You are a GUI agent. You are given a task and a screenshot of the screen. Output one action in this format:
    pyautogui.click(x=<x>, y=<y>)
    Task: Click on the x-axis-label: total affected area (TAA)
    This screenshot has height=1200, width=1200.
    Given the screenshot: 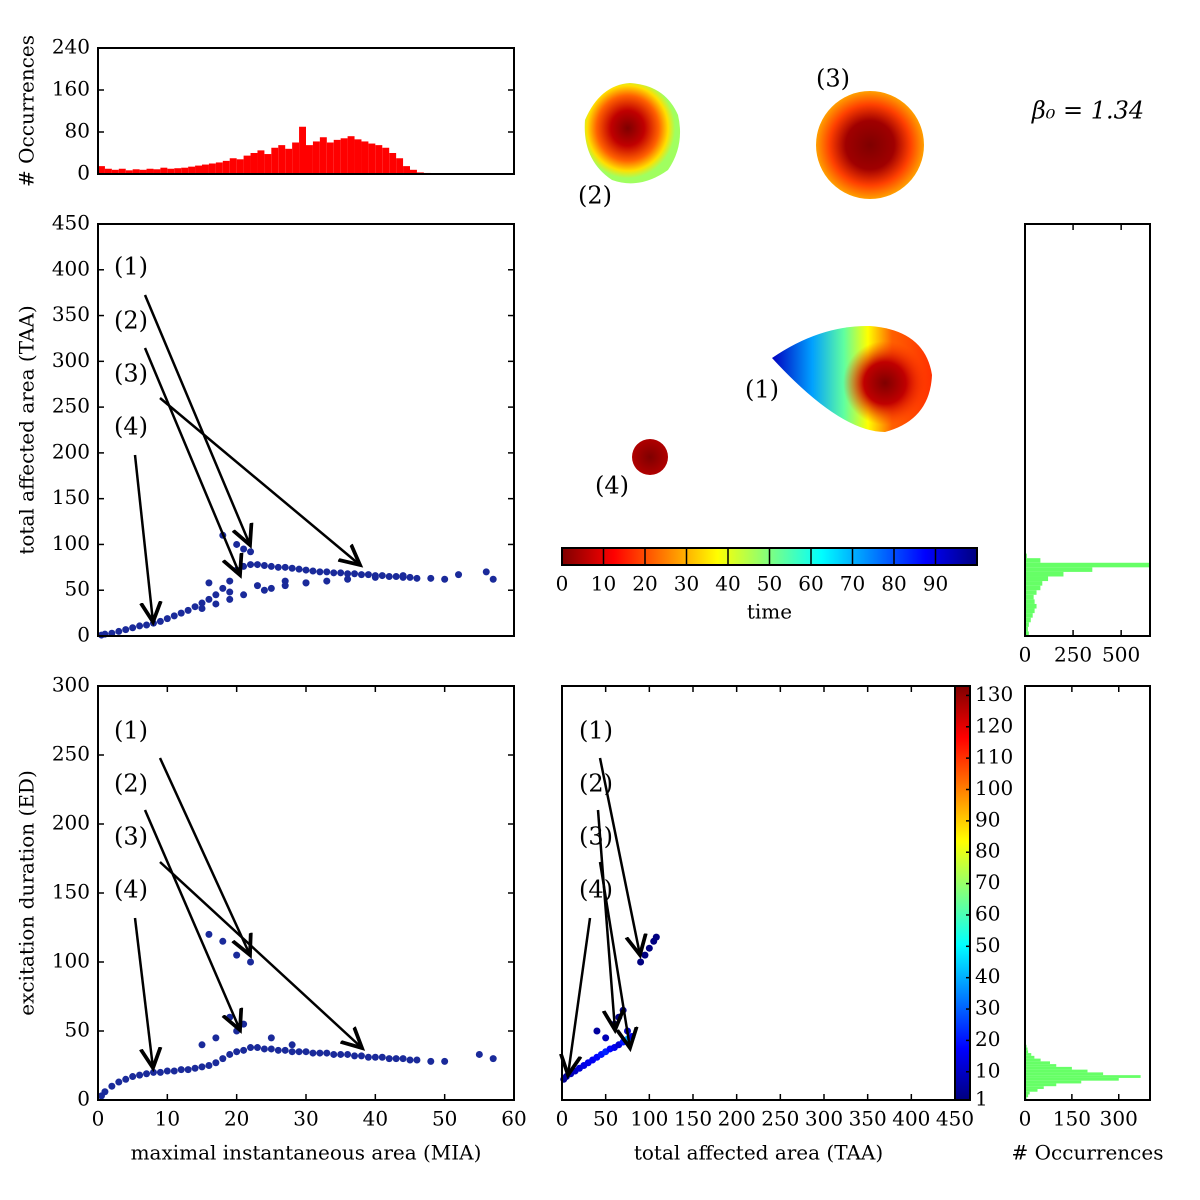 What is the action you would take?
    pyautogui.click(x=758, y=1153)
    